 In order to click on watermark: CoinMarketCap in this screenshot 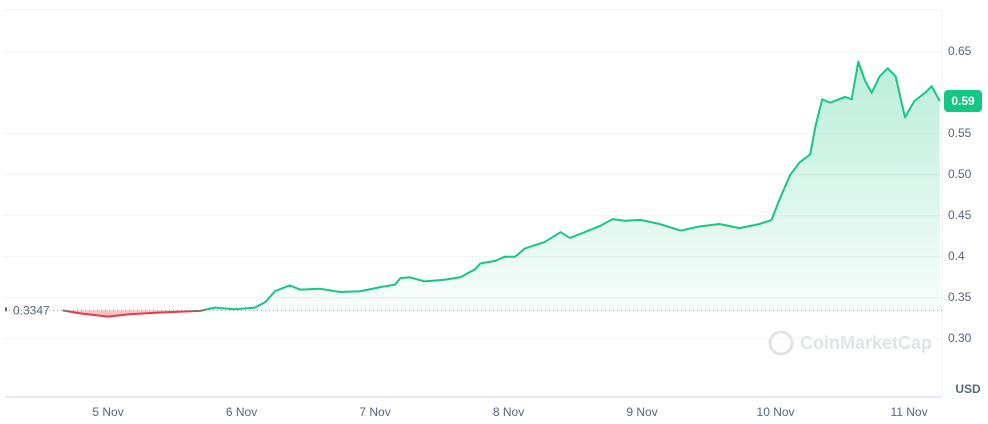, I will do `click(850, 343)`.